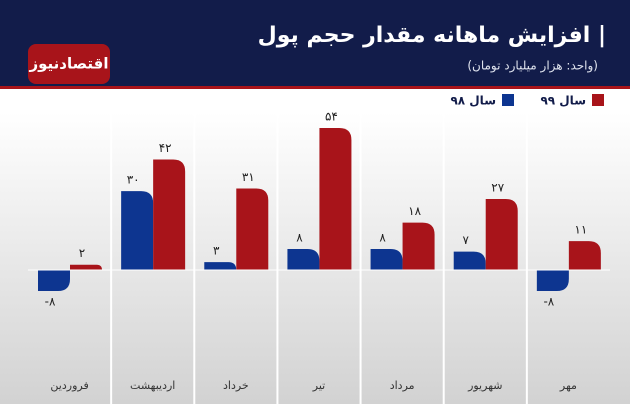 The image size is (630, 404). I want to click on value-label: ۳, so click(216, 251).